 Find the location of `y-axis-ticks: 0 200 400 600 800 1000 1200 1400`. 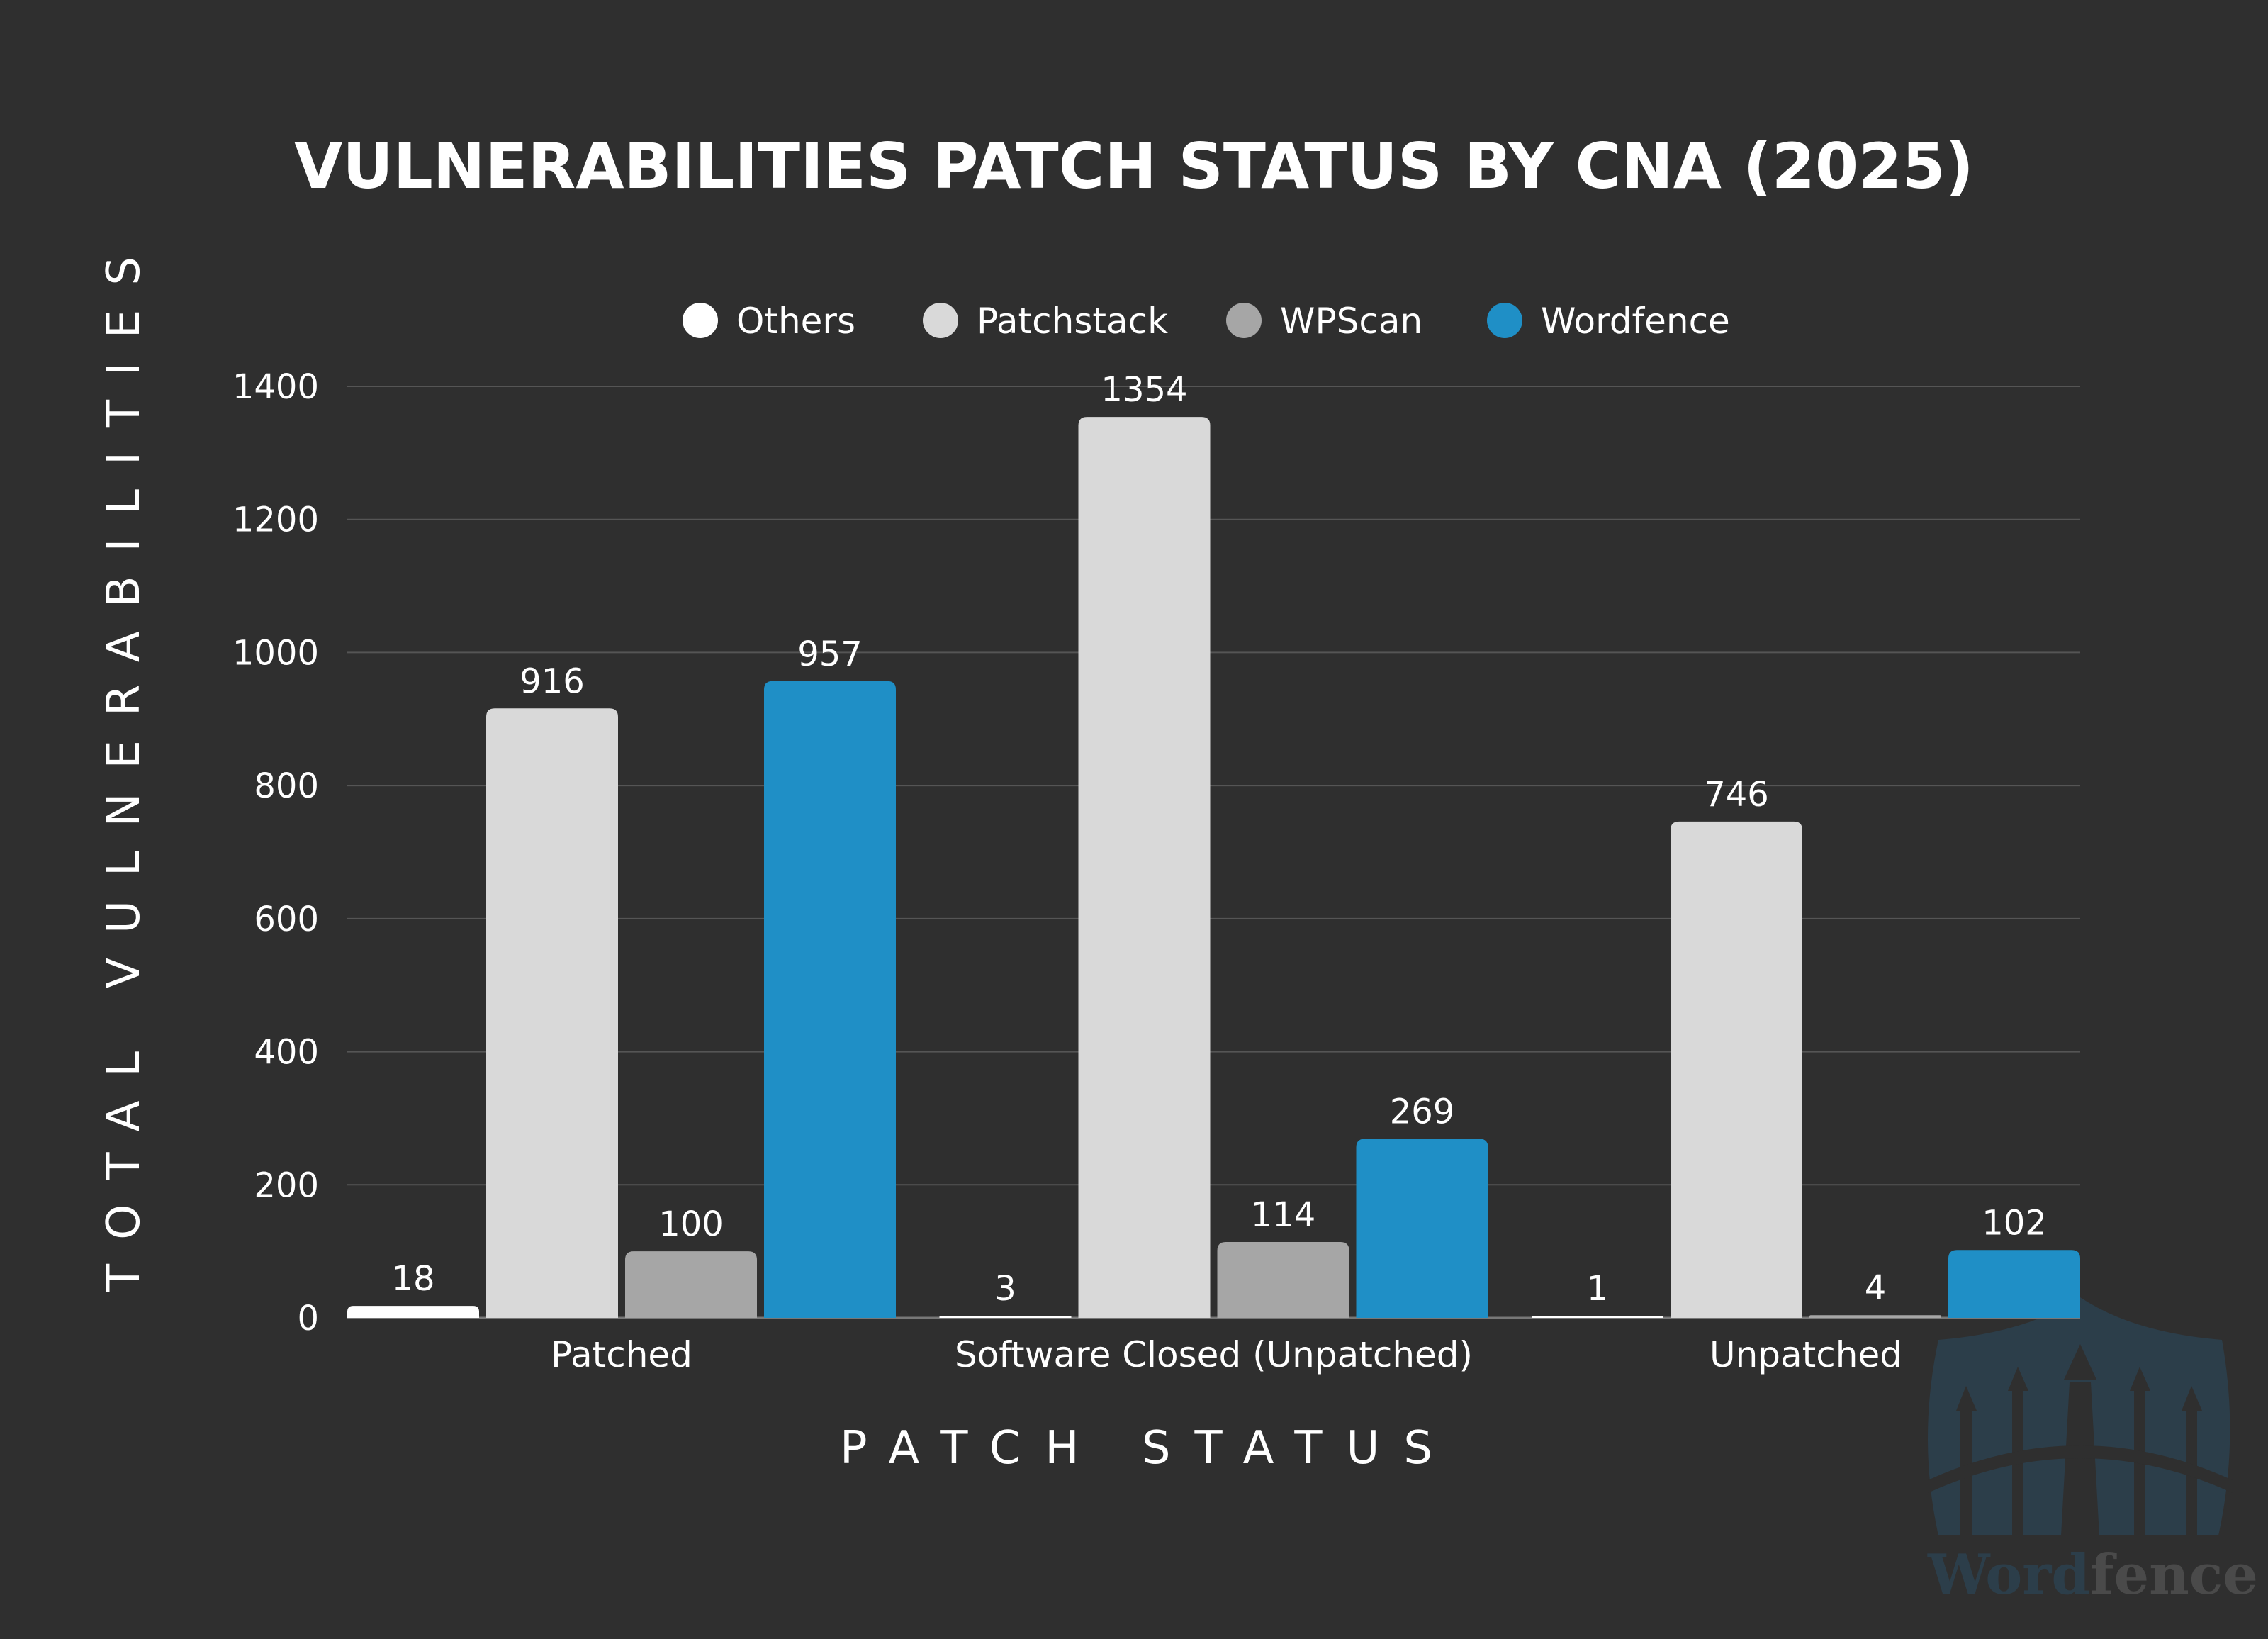

y-axis-ticks: 0 200 400 600 800 1000 1200 1400 is located at coordinates (275, 852).